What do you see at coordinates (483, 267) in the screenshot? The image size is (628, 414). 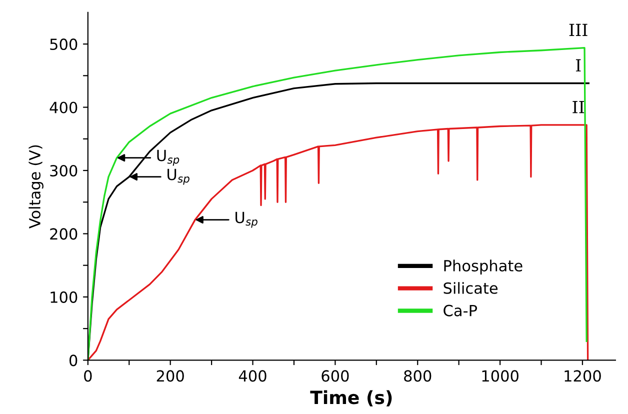 I see `legend-label: Phosphate` at bounding box center [483, 267].